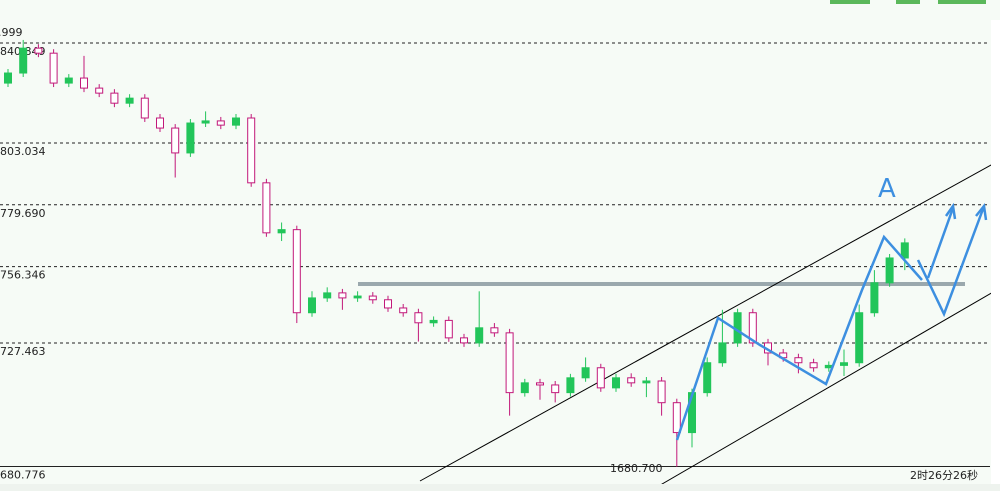 The image size is (1000, 491). What do you see at coordinates (636, 468) in the screenshot?
I see `low-label: 1680.700` at bounding box center [636, 468].